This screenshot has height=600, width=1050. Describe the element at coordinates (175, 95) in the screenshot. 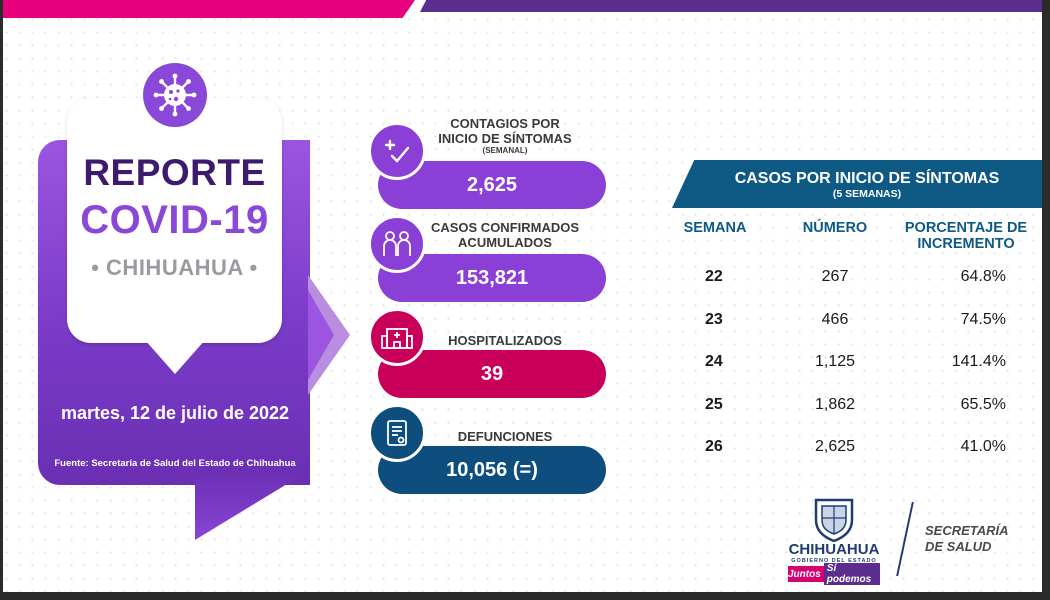

I see `virus-icon` at that location.